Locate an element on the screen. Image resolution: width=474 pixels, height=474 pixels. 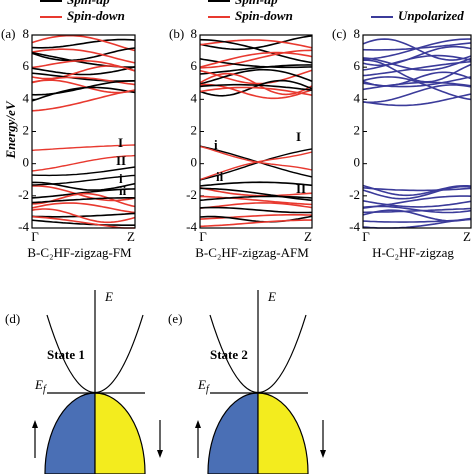
panel-caption: H-C₂HF-zigzag is located at coordinates (413, 252).